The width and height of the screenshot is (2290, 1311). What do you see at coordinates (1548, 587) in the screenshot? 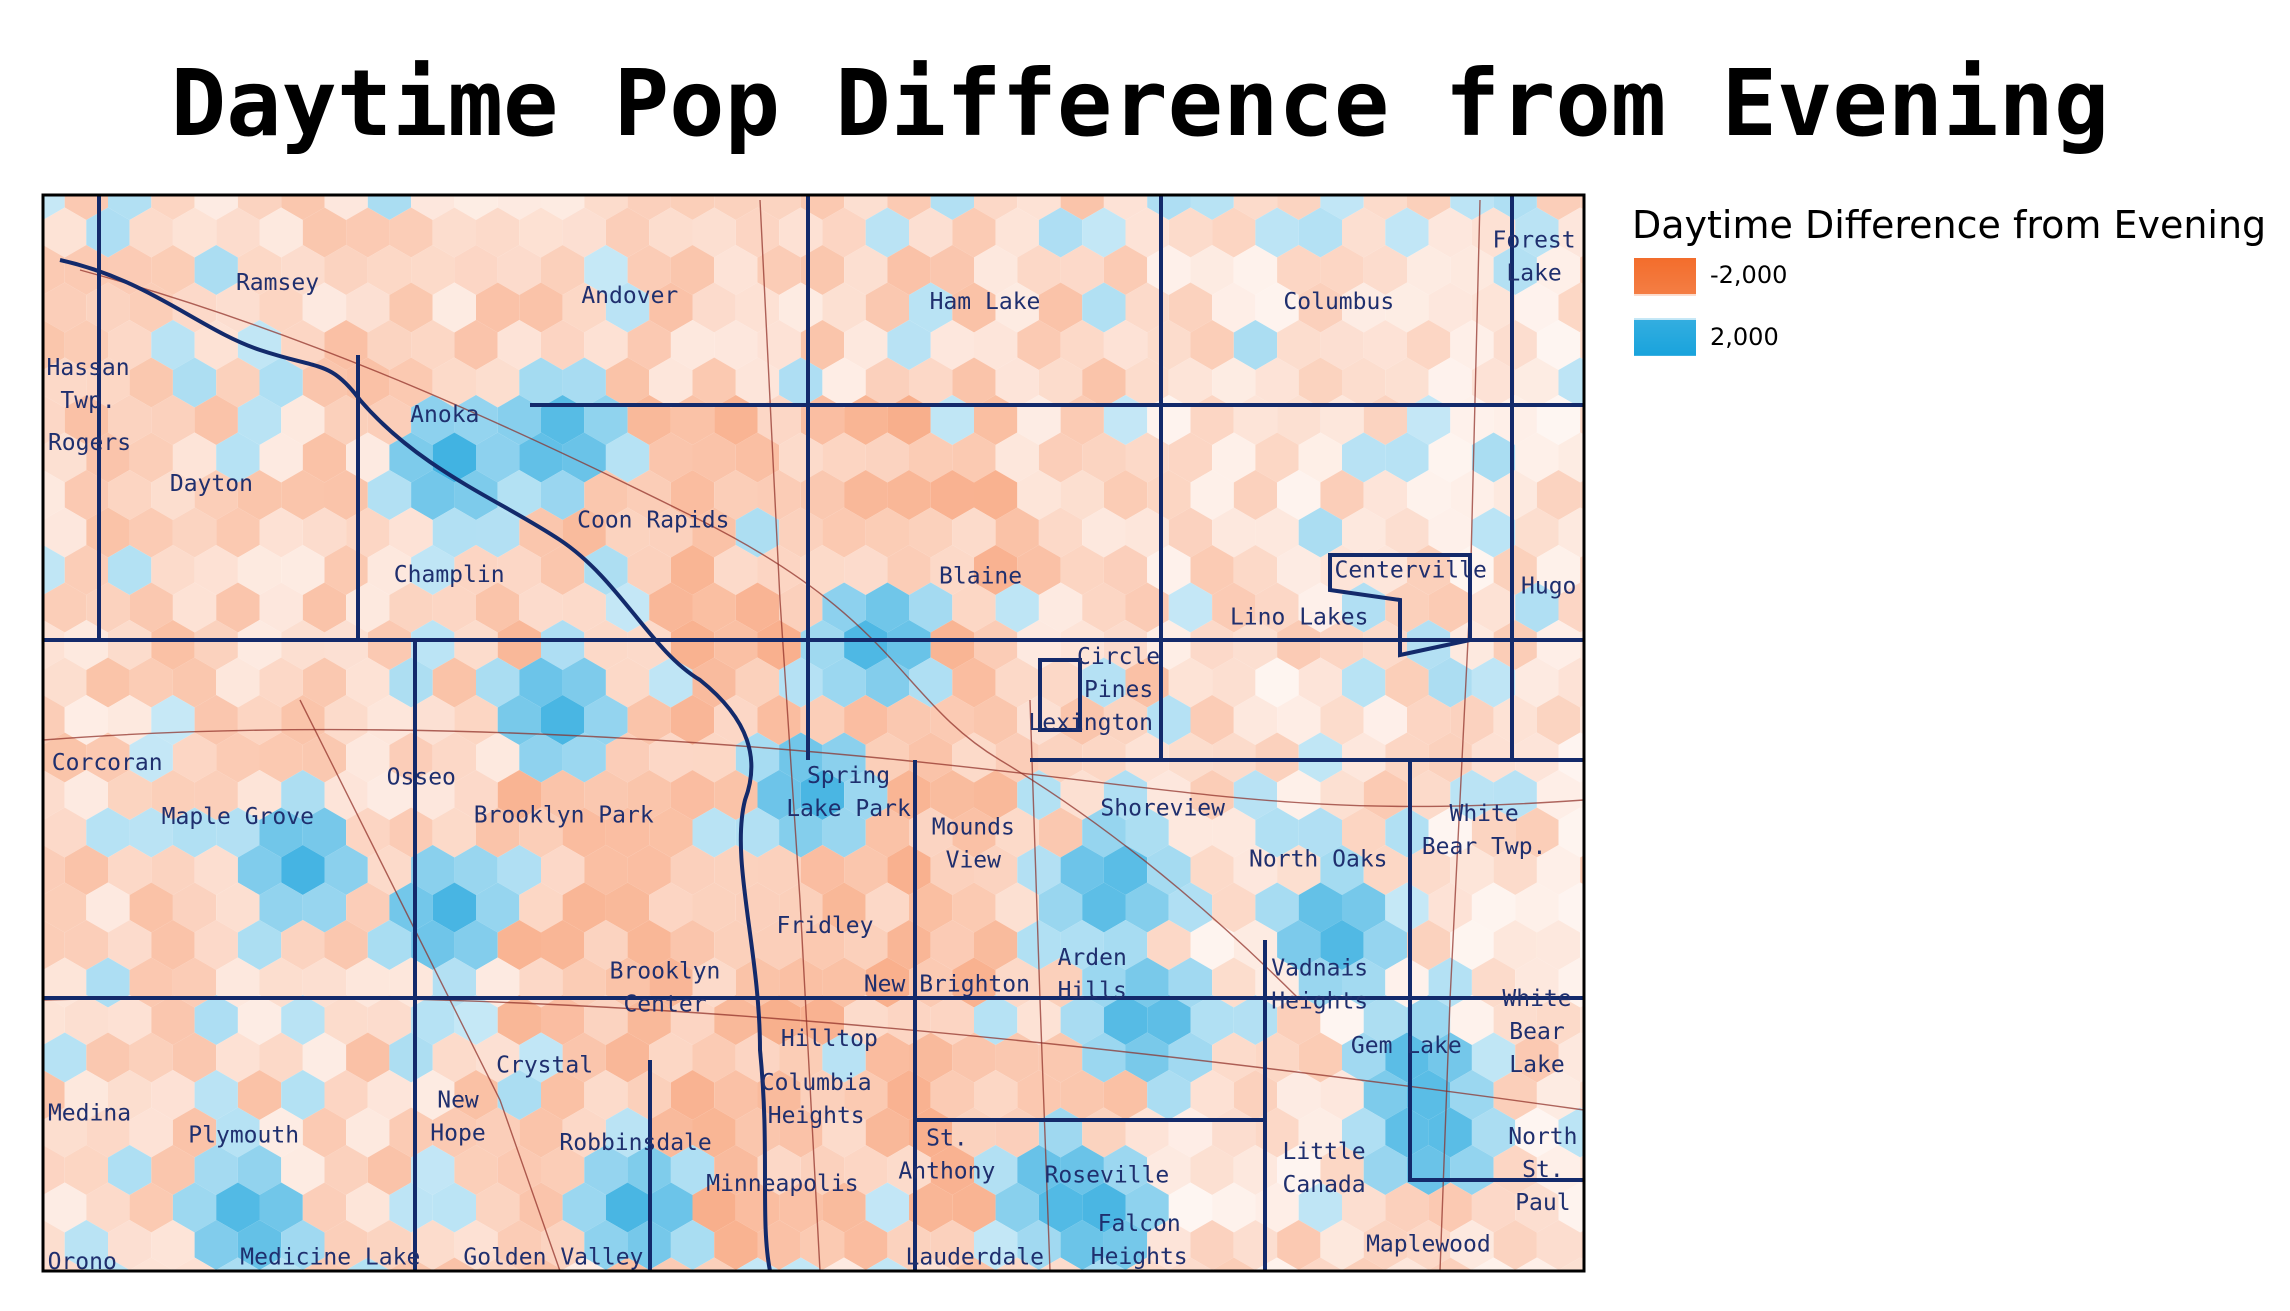
I see `place-label: Hugo` at bounding box center [1548, 587].